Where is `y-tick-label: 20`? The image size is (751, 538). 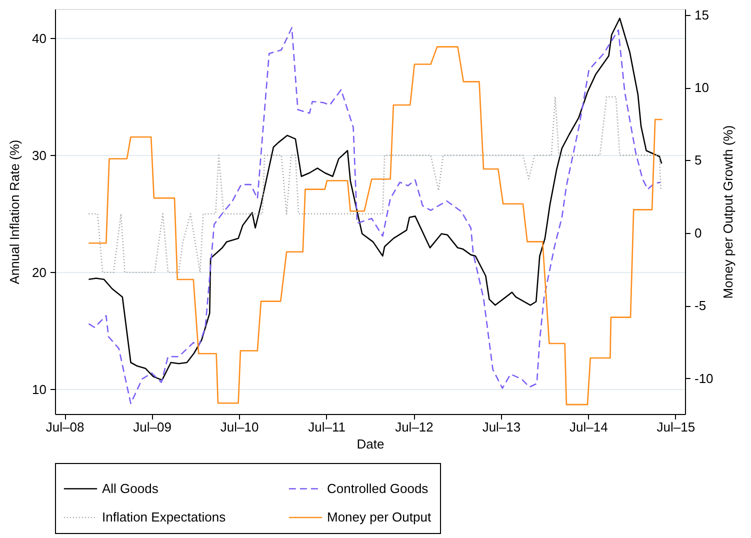 y-tick-label: 20 is located at coordinates (39, 272).